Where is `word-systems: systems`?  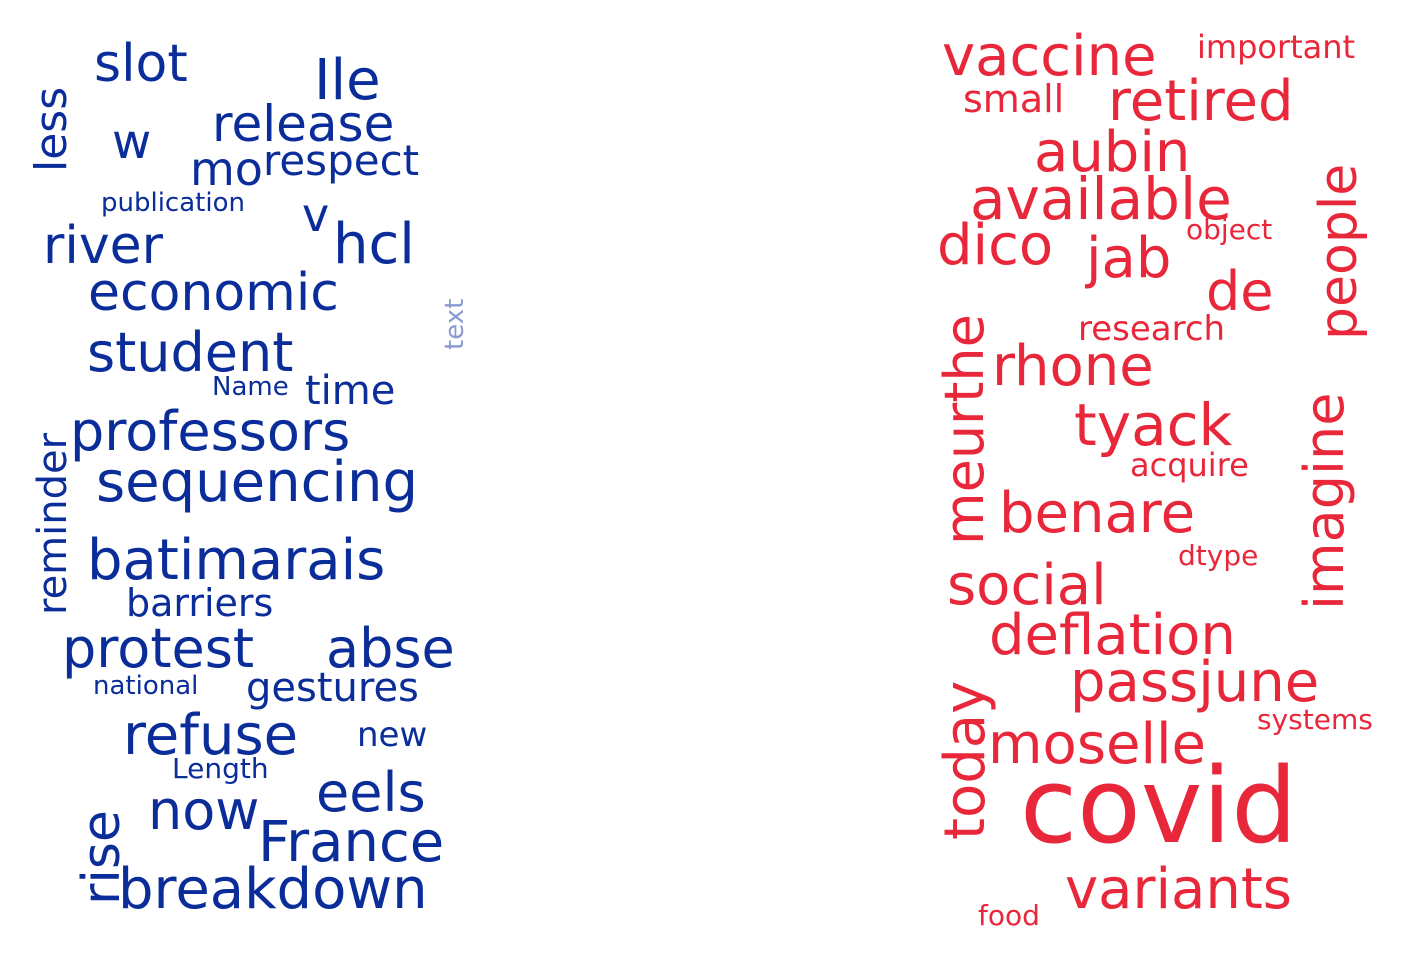
word-systems: systems is located at coordinates (1315, 719).